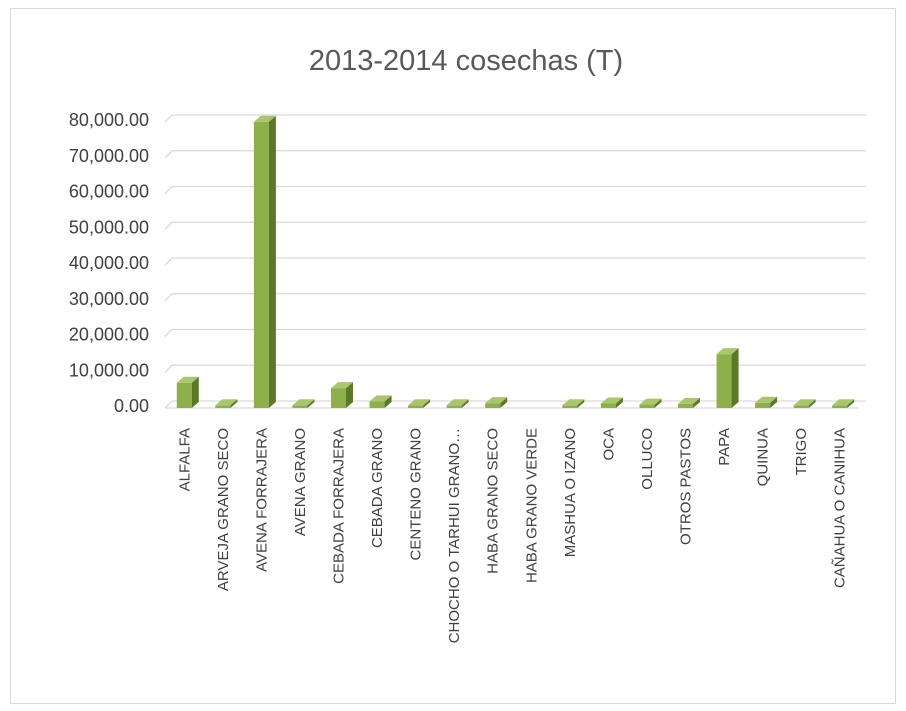  What do you see at coordinates (531, 505) in the screenshot?
I see `x-tick-label: HABA GRANO VERDE` at bounding box center [531, 505].